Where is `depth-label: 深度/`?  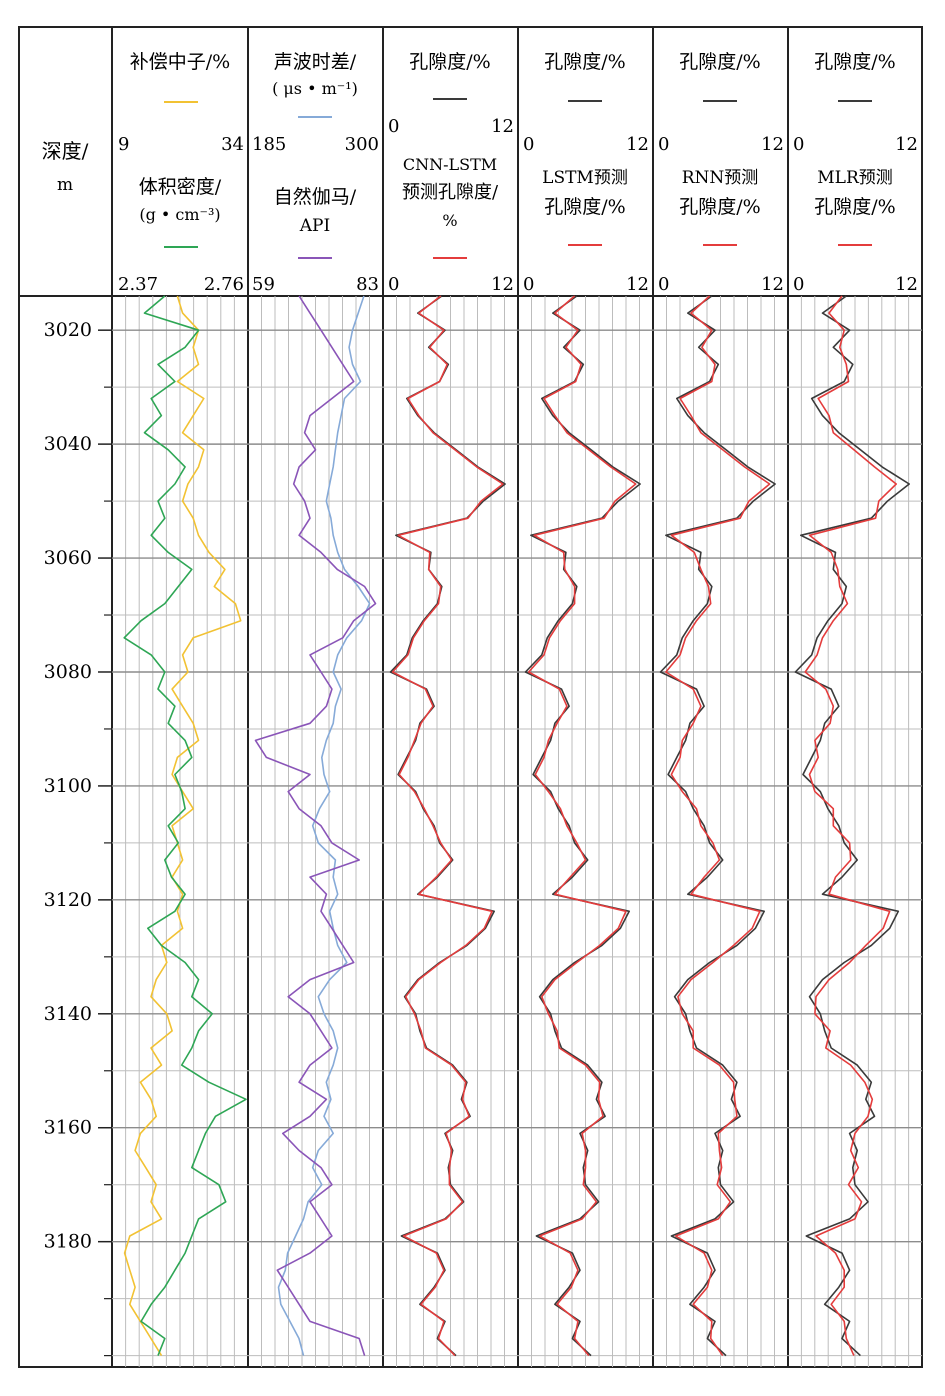 depth-label: 深度/ is located at coordinates (65, 151).